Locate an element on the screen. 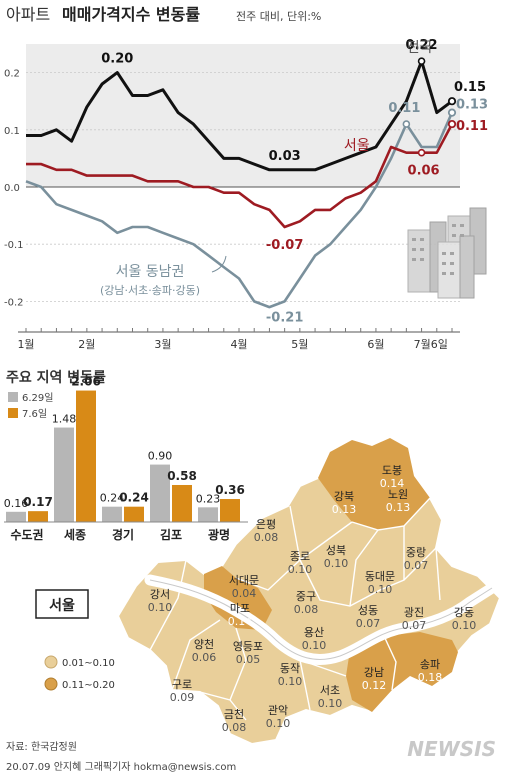  district-name: 마포 is located at coordinates (240, 608).